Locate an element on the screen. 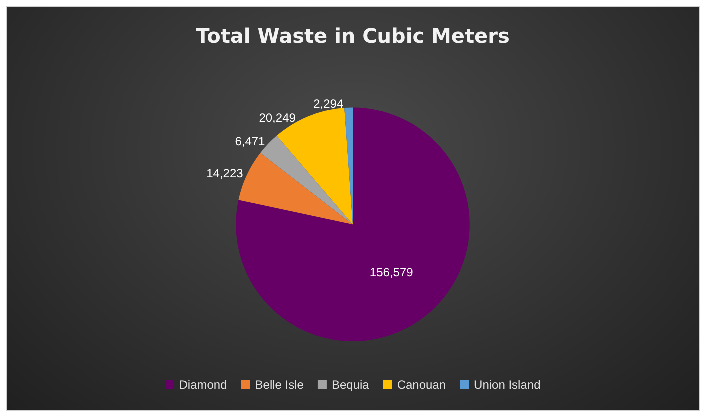 This screenshot has width=708, height=419. data-label: 20,249 is located at coordinates (277, 117).